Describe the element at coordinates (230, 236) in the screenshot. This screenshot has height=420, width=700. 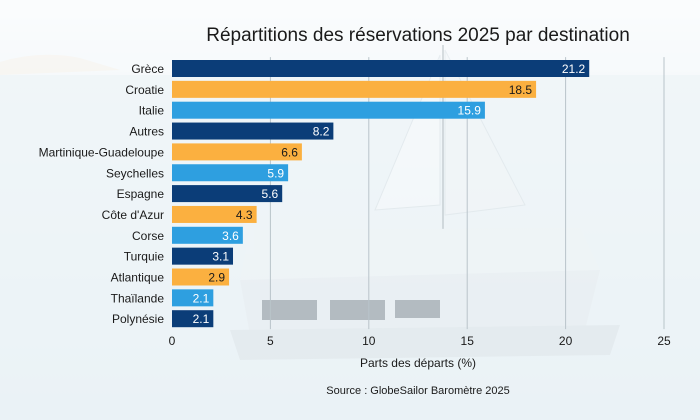
I see `data-label: 3.6` at that location.